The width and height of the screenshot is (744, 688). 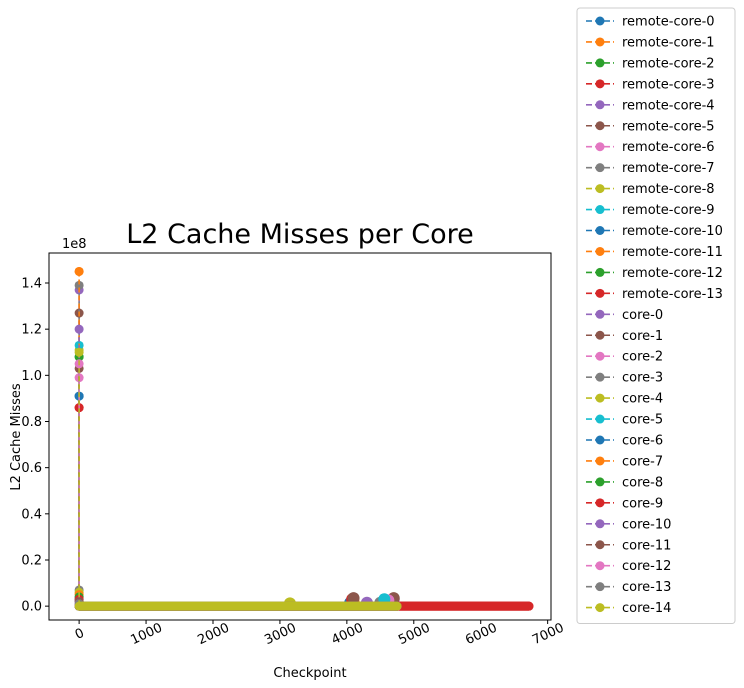 I want to click on y-tick-label: 0.2, so click(x=31, y=560).